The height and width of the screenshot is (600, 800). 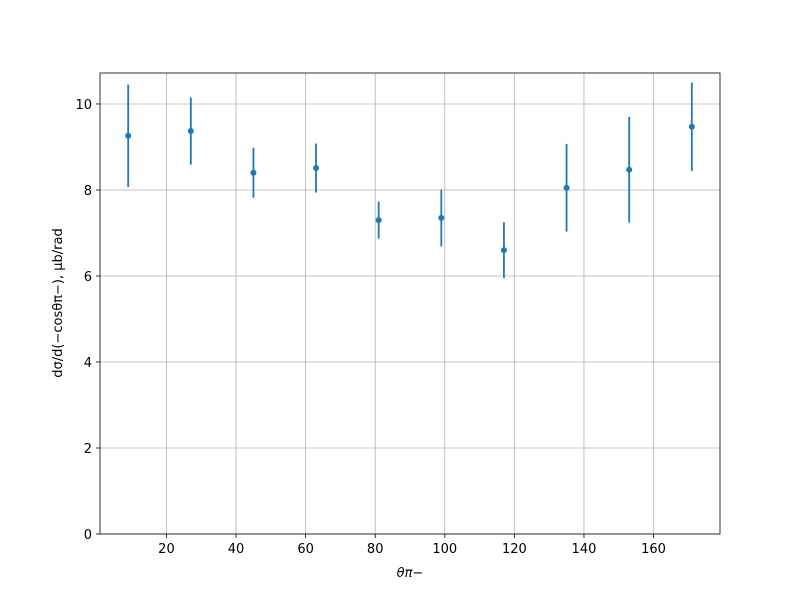 I want to click on y-tick-label: 6, so click(x=88, y=277).